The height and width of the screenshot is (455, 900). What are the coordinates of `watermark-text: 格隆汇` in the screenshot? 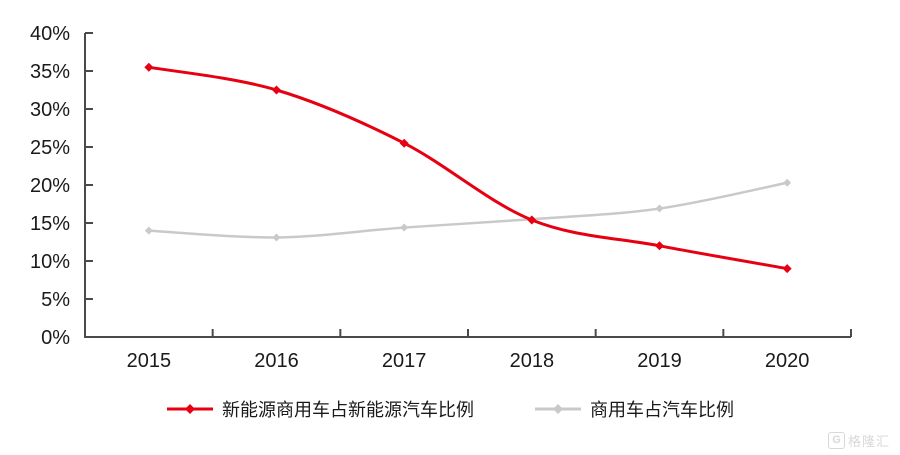 It's located at (868, 441).